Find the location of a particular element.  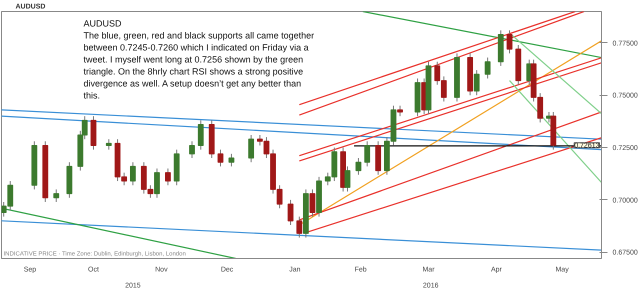

text: AUDUSD is located at coordinates (103, 23).